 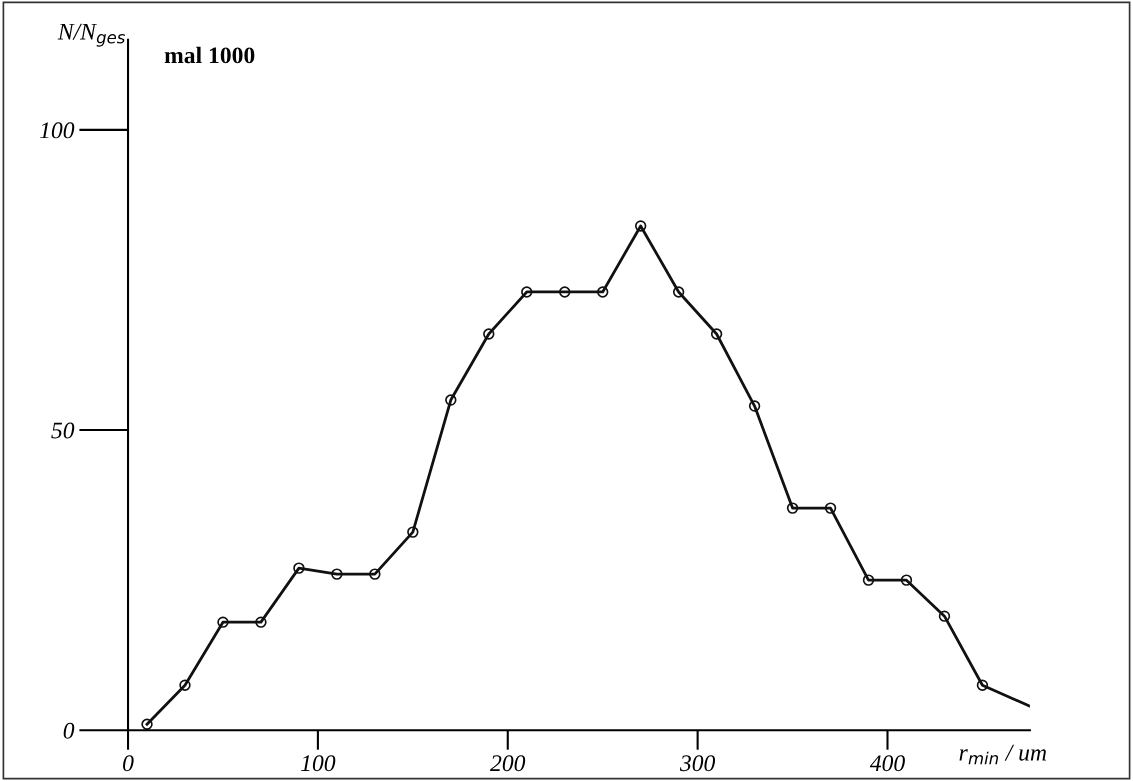 I want to click on y-axis-title: N/N$_{ges}$, so click(x=91, y=35).